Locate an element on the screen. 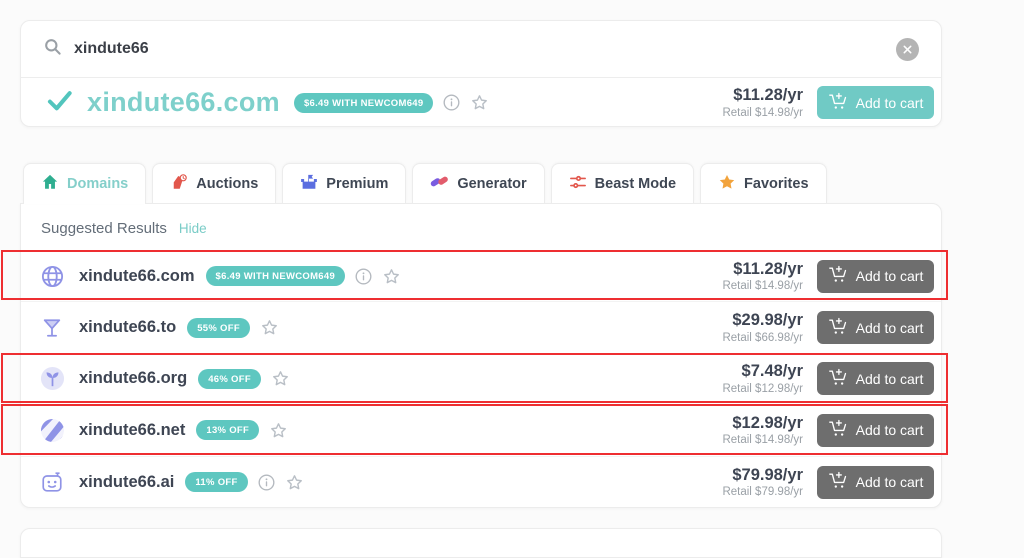 This screenshot has height=558, width=1024. tab-label: Auctions is located at coordinates (227, 183).